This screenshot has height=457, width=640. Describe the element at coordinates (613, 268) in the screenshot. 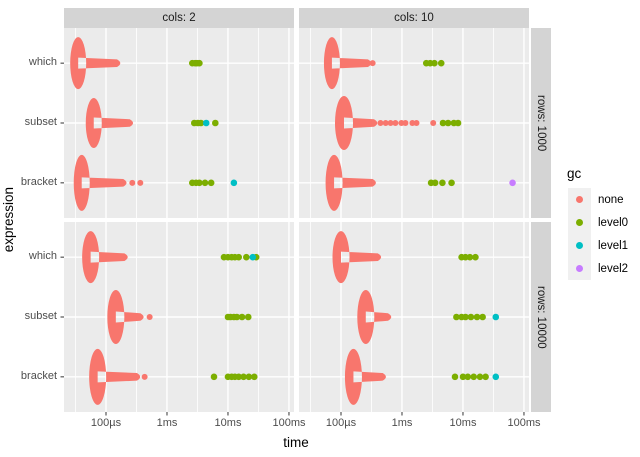

I see `legend-label: level2` at that location.